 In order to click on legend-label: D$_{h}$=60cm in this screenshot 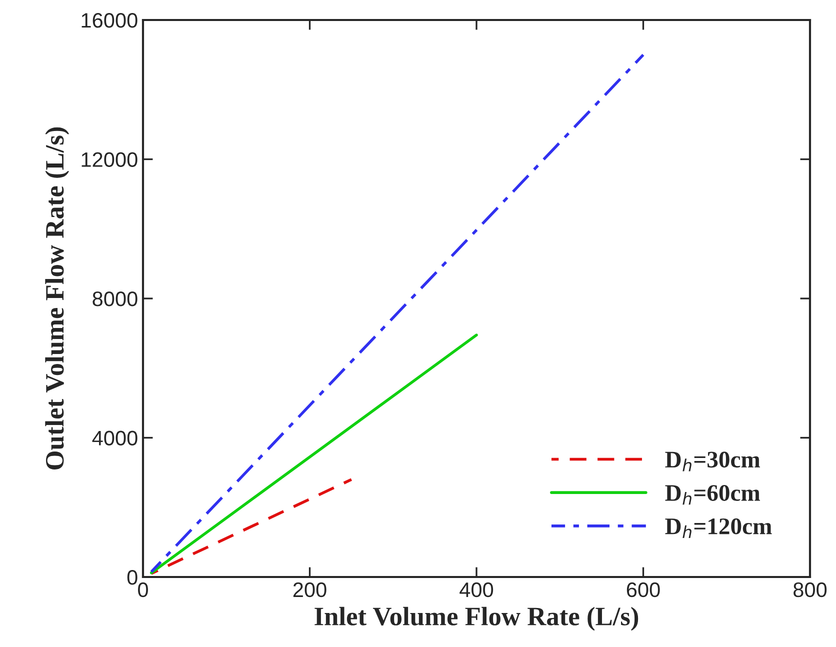, I will do `click(712, 495)`.